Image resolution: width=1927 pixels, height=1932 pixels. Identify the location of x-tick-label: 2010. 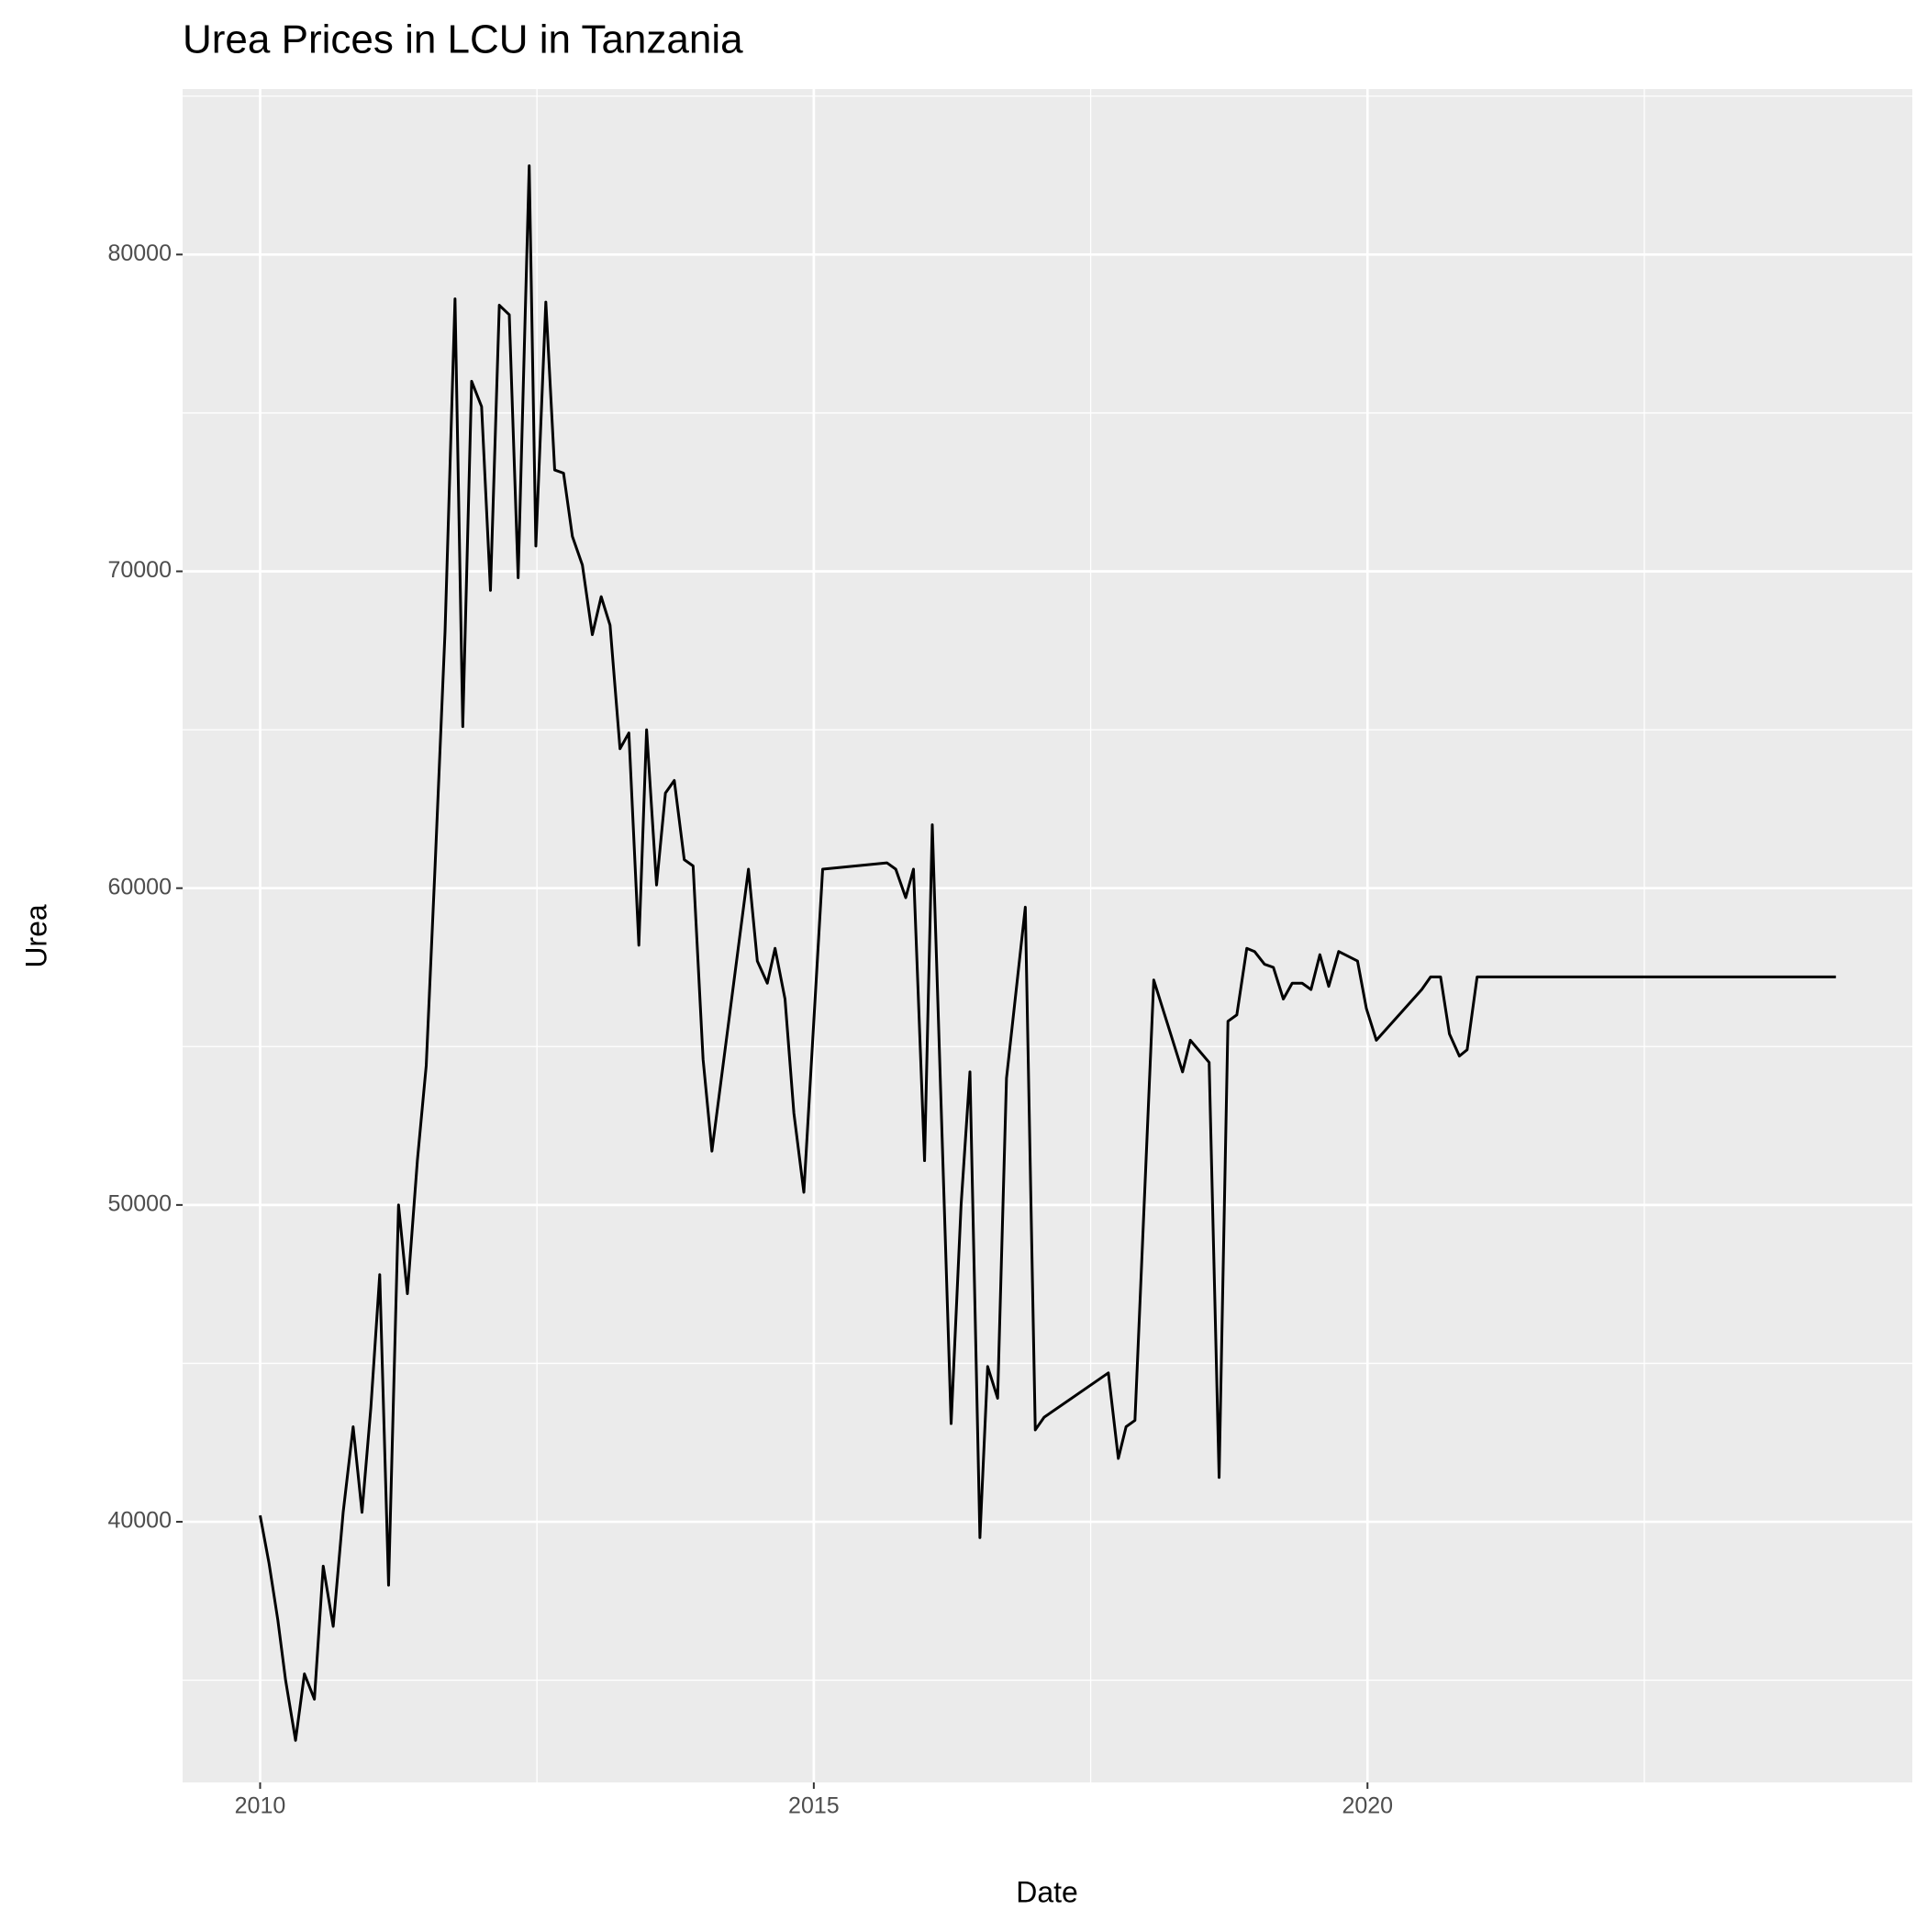
(260, 1806).